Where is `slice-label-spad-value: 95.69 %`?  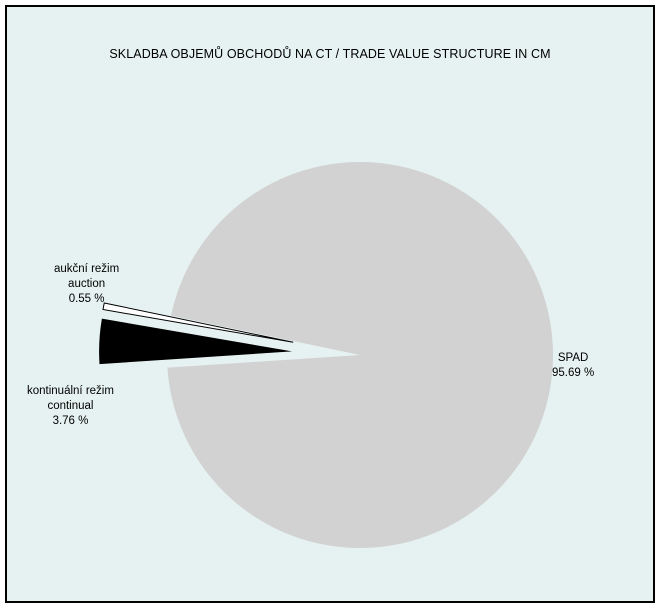 slice-label-spad-value: 95.69 % is located at coordinates (573, 373).